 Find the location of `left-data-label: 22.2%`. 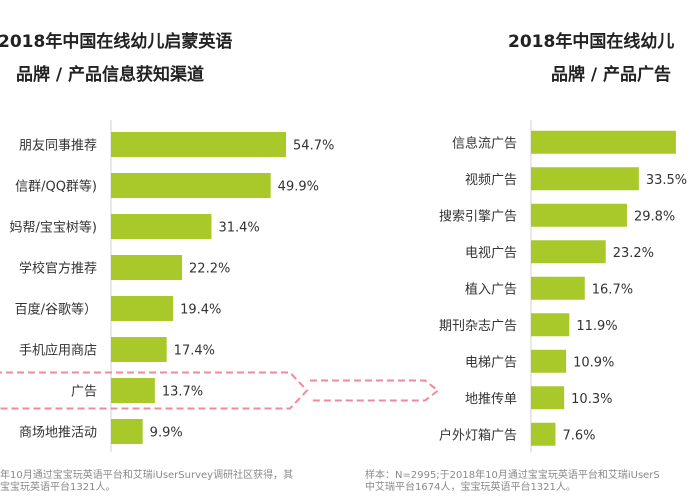

left-data-label: 22.2% is located at coordinates (209, 269).